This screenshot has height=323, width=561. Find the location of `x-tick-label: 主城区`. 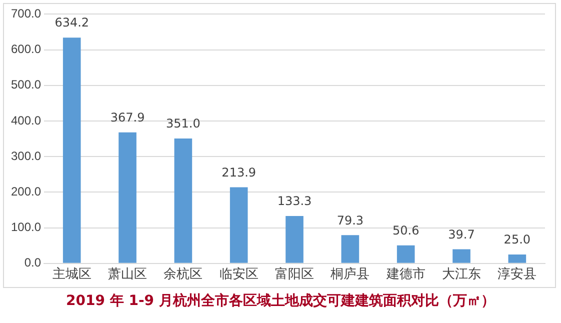

x-tick-label: 主城区 is located at coordinates (72, 273).